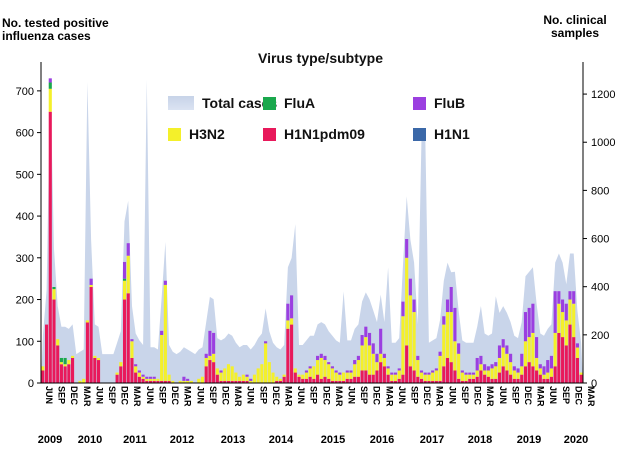 This screenshot has height=471, width=628. Describe the element at coordinates (333, 440) in the screenshot. I see `x-year-label: 2015` at that location.